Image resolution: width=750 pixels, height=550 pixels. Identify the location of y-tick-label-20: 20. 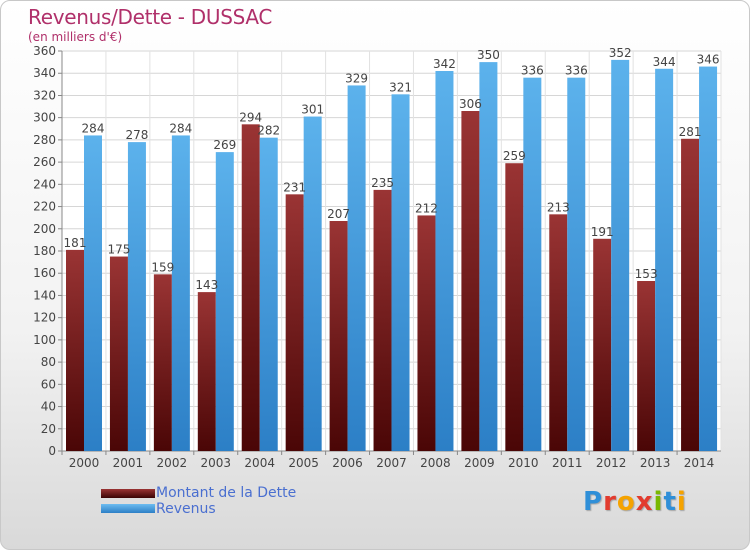
(48, 429).